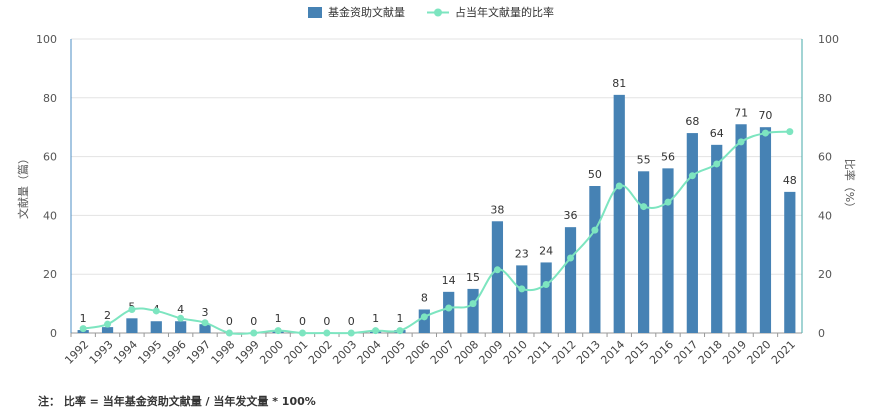  I want to click on x-tick-label: 2018, so click(710, 352).